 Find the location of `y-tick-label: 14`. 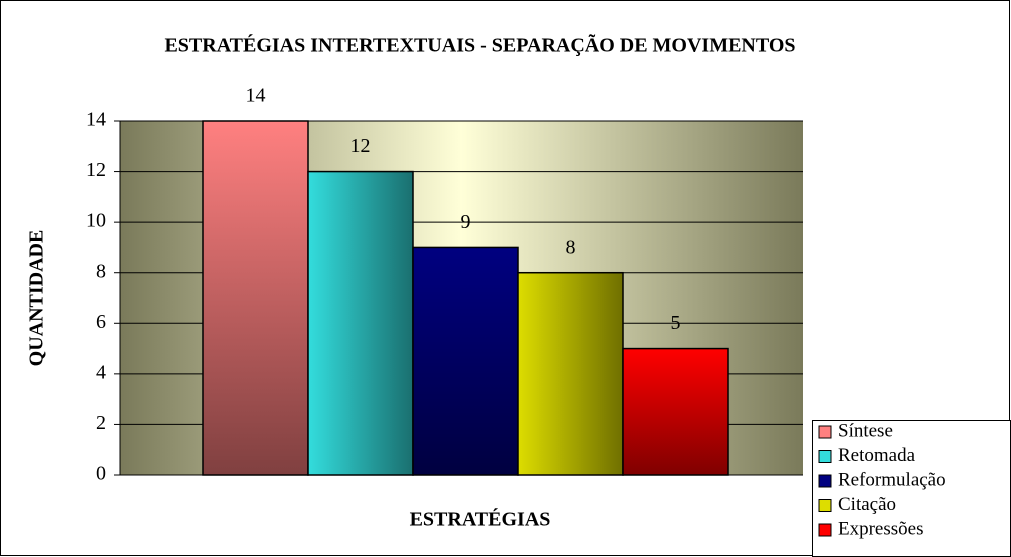

y-tick-label: 14 is located at coordinates (96, 120).